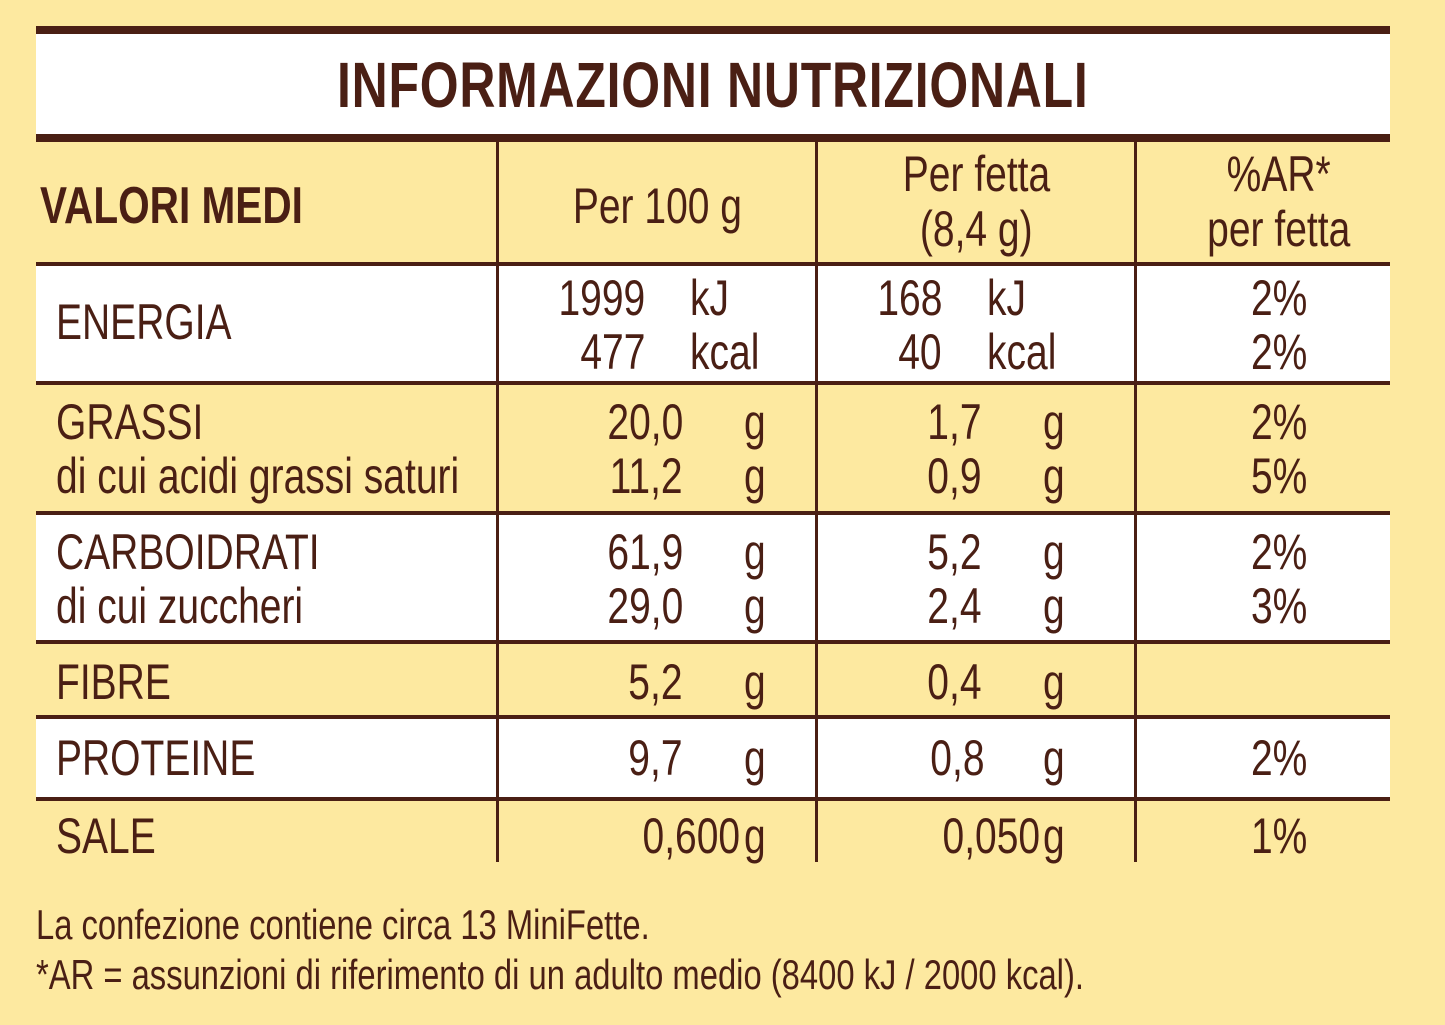  I want to click on per100-unit: kcal, so click(734, 352).